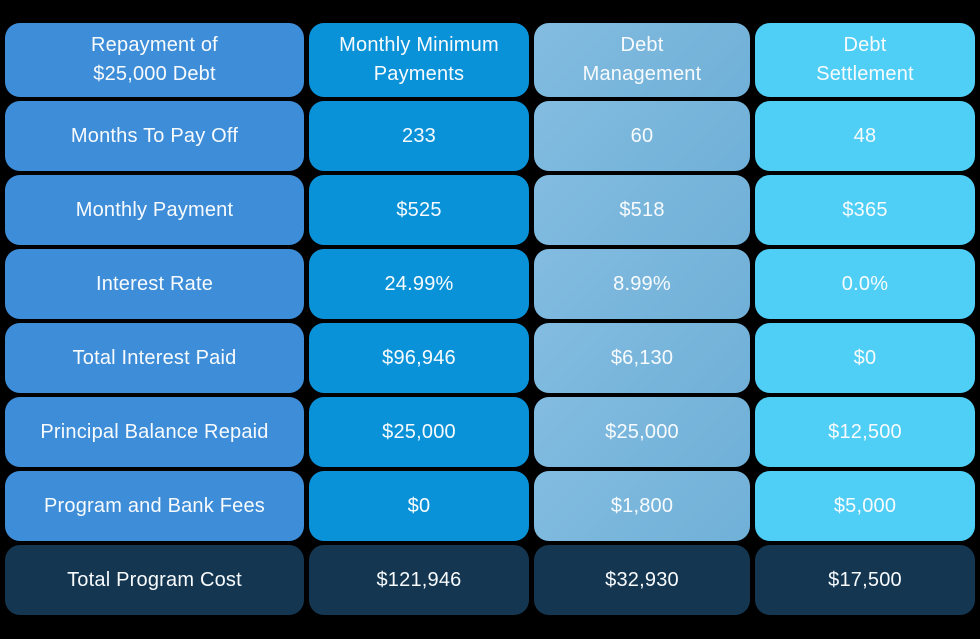 Image resolution: width=980 pixels, height=639 pixels. Describe the element at coordinates (865, 136) in the screenshot. I see `value-months-settlement: 48` at that location.